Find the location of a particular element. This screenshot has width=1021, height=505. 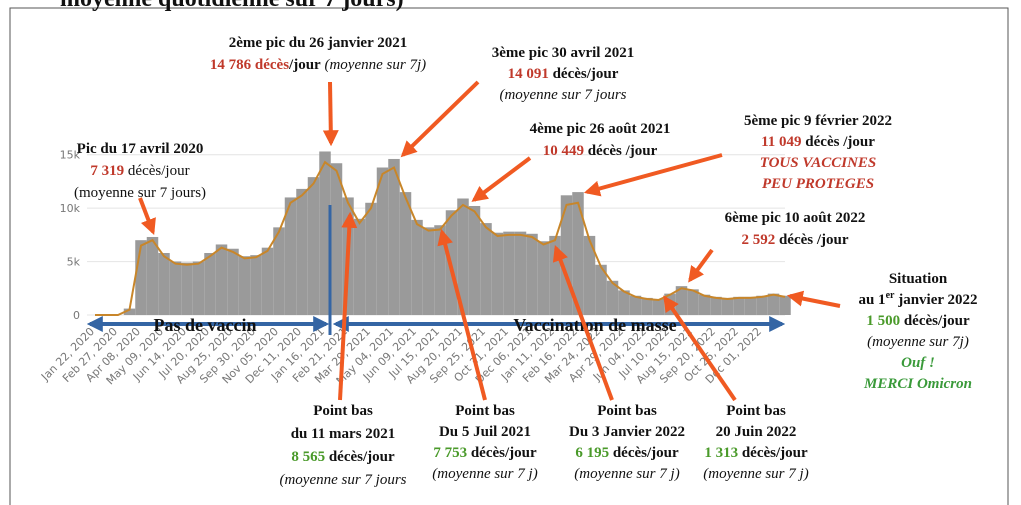

annotation-text: 7 753 is located at coordinates (450, 453).